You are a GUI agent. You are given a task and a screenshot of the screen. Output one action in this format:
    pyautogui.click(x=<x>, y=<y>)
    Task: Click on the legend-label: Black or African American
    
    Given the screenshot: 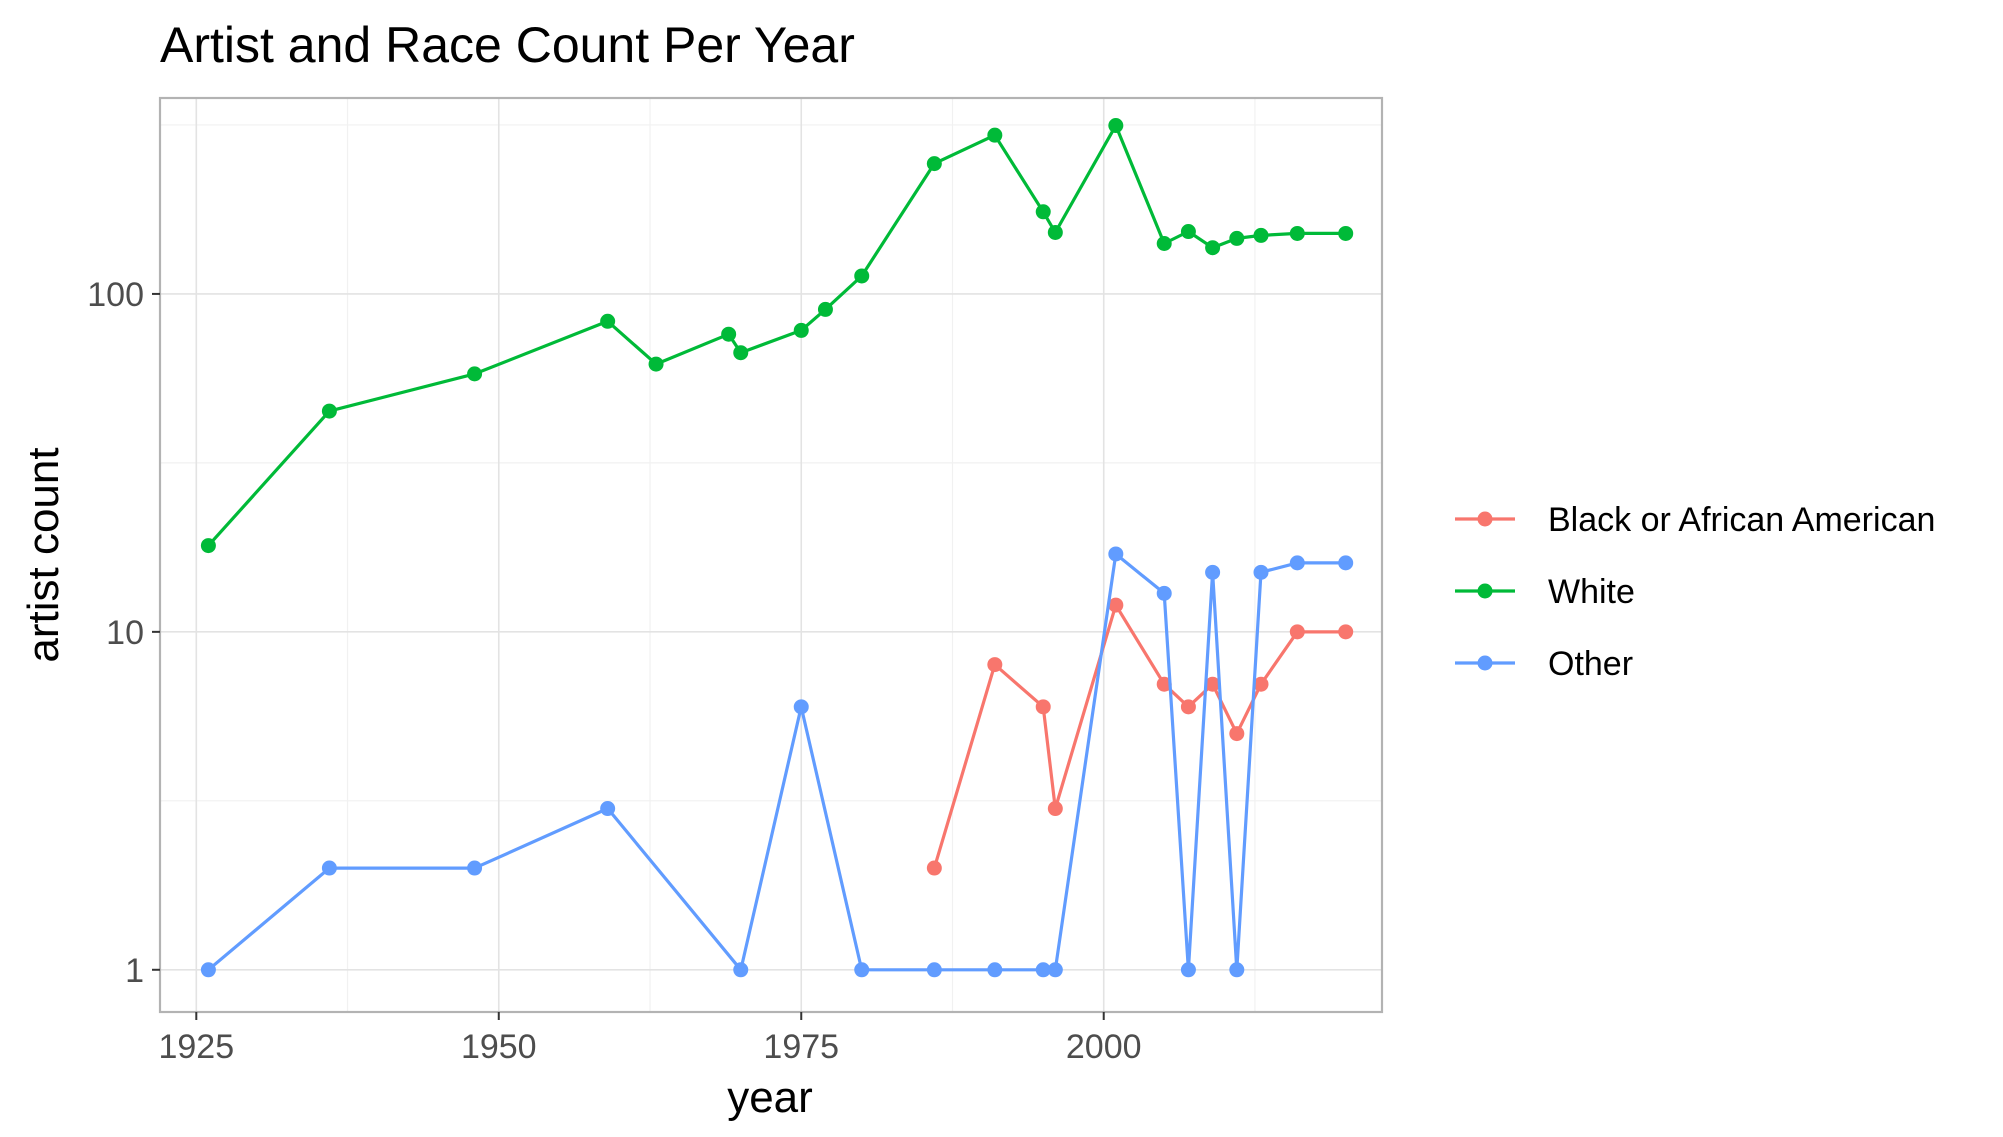 What is the action you would take?
    pyautogui.click(x=1741, y=520)
    